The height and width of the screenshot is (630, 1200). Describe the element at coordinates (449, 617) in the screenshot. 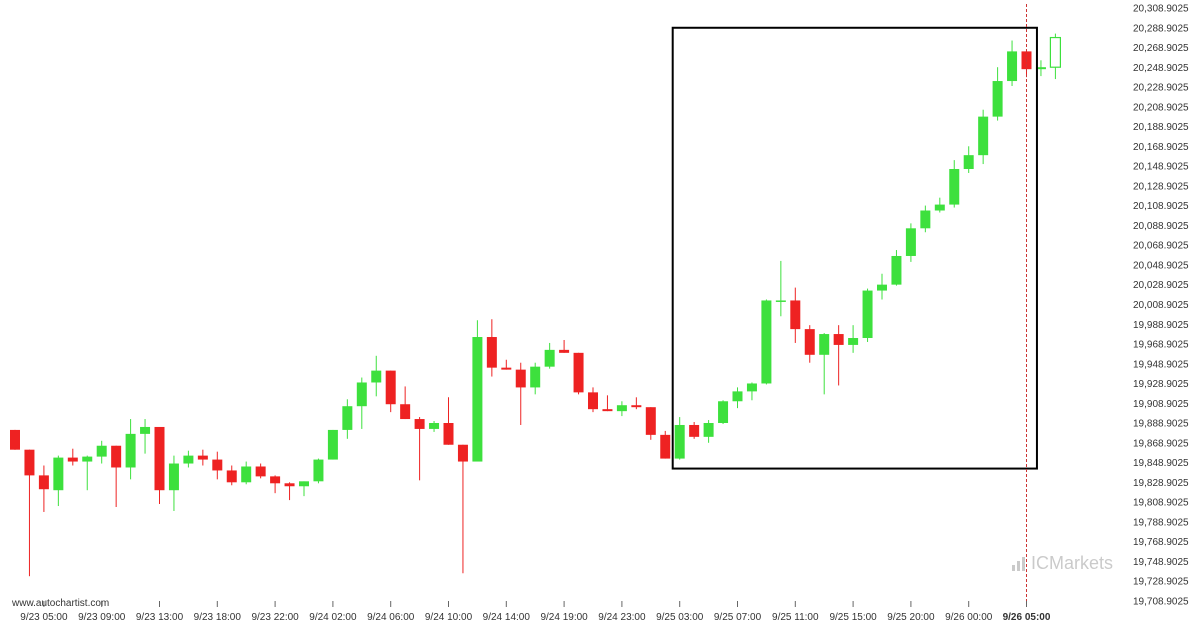

I see `x-tick-label: 9/24 10:00` at that location.